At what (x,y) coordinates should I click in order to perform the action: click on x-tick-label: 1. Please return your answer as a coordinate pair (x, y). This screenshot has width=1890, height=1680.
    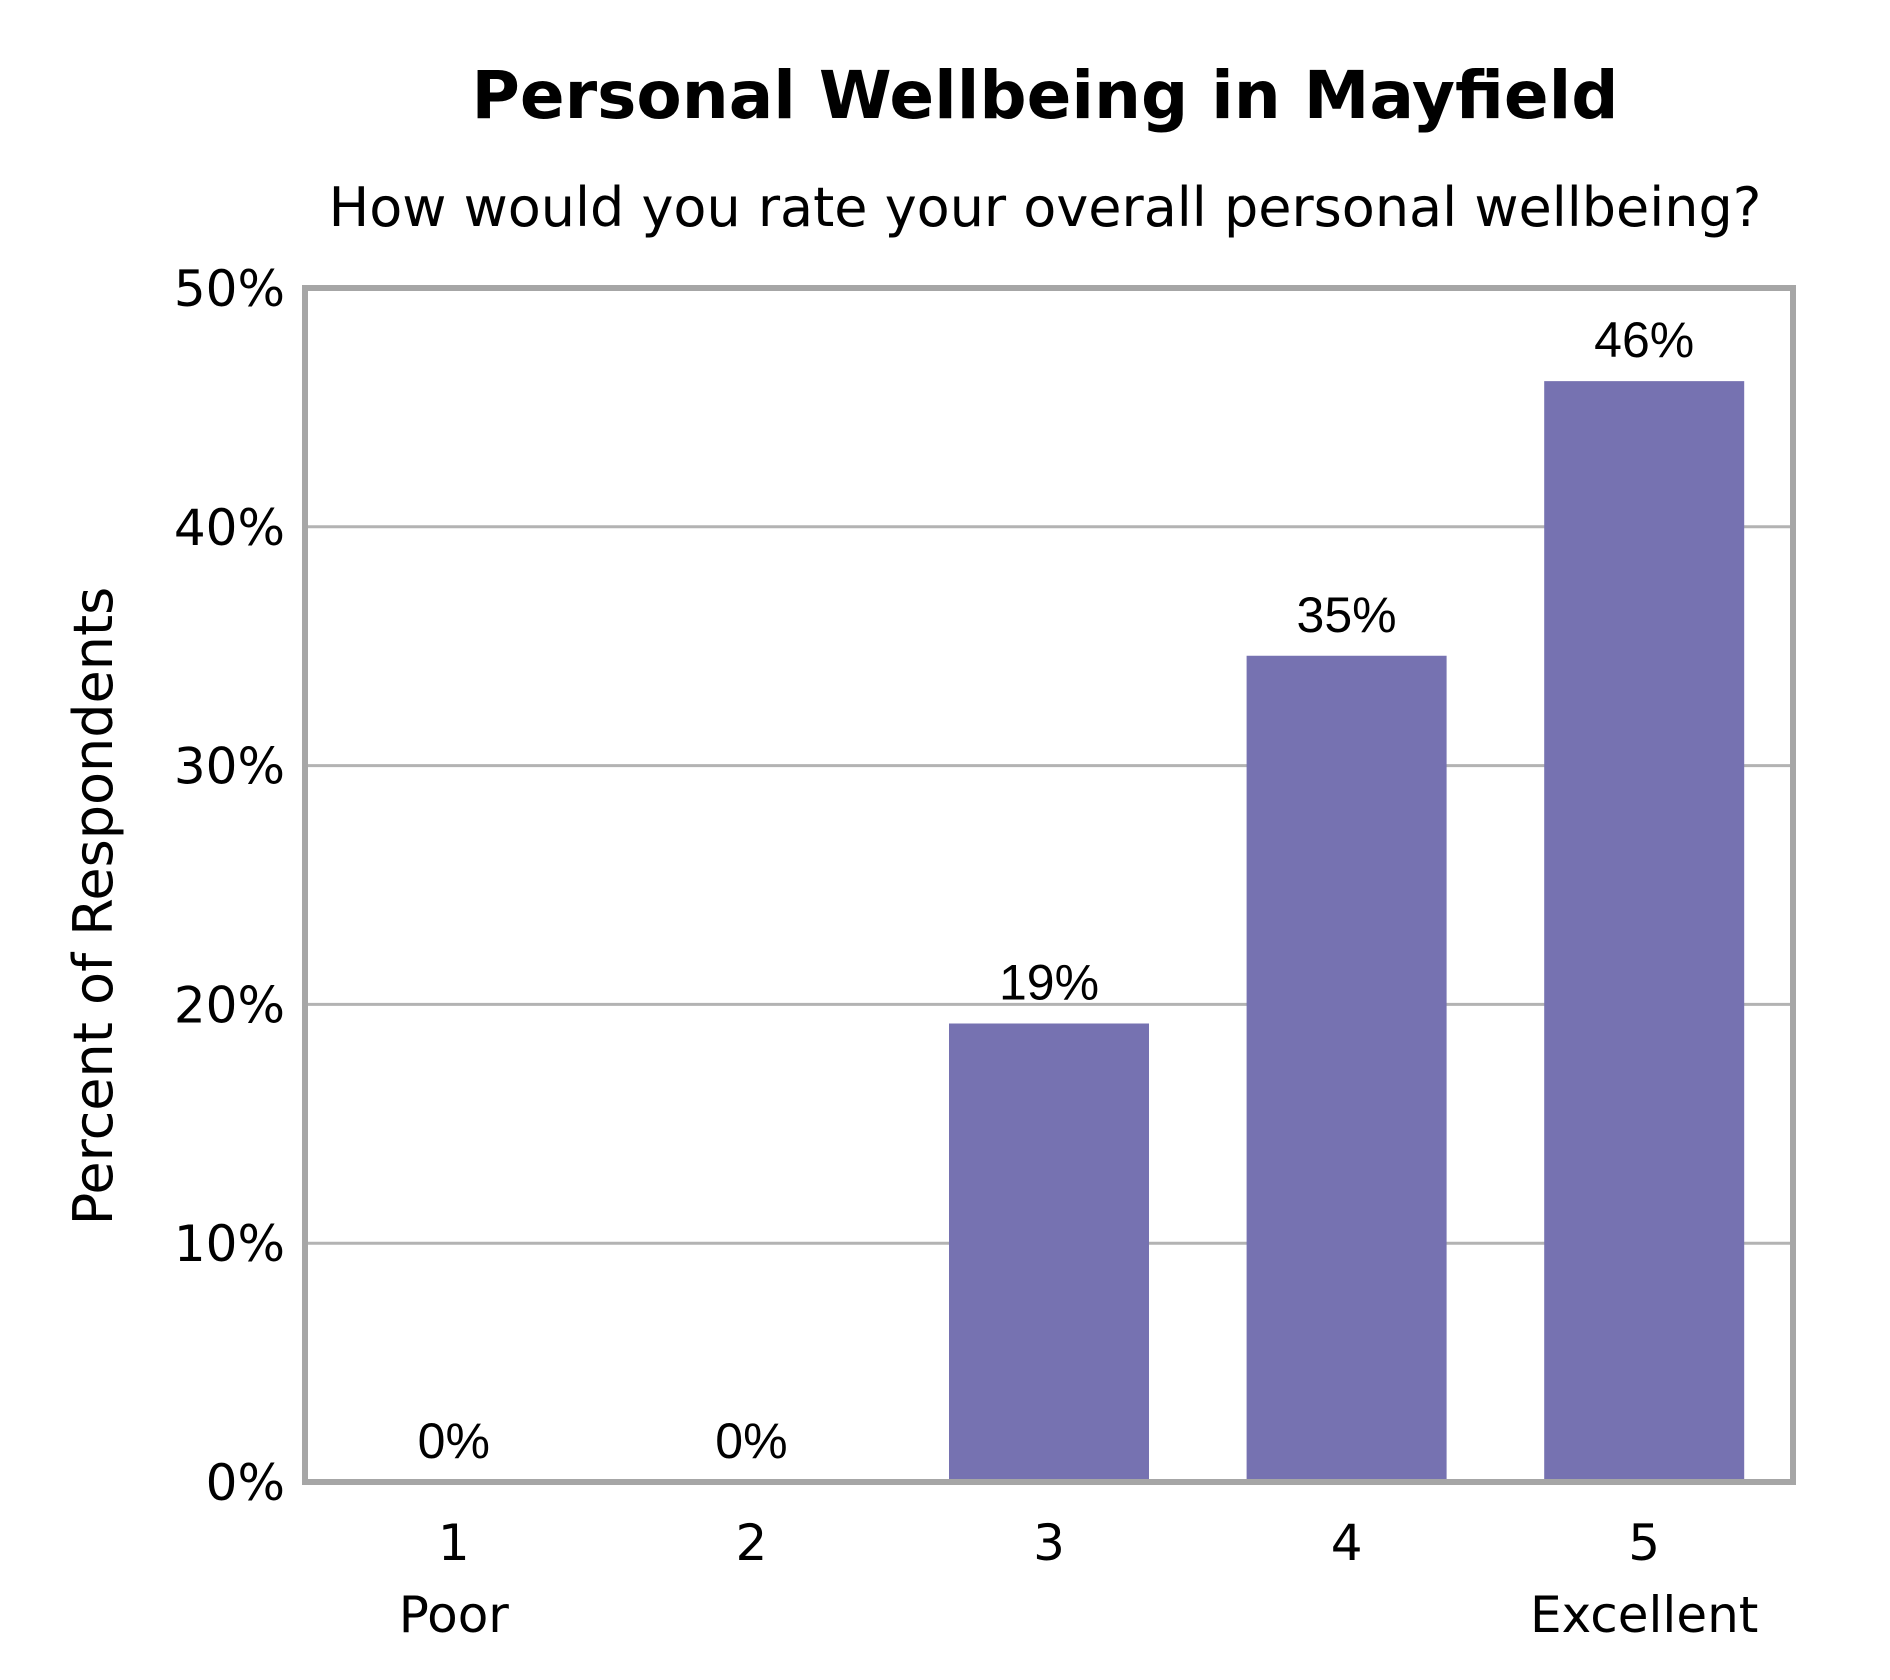
    Looking at the image, I should click on (454, 1543).